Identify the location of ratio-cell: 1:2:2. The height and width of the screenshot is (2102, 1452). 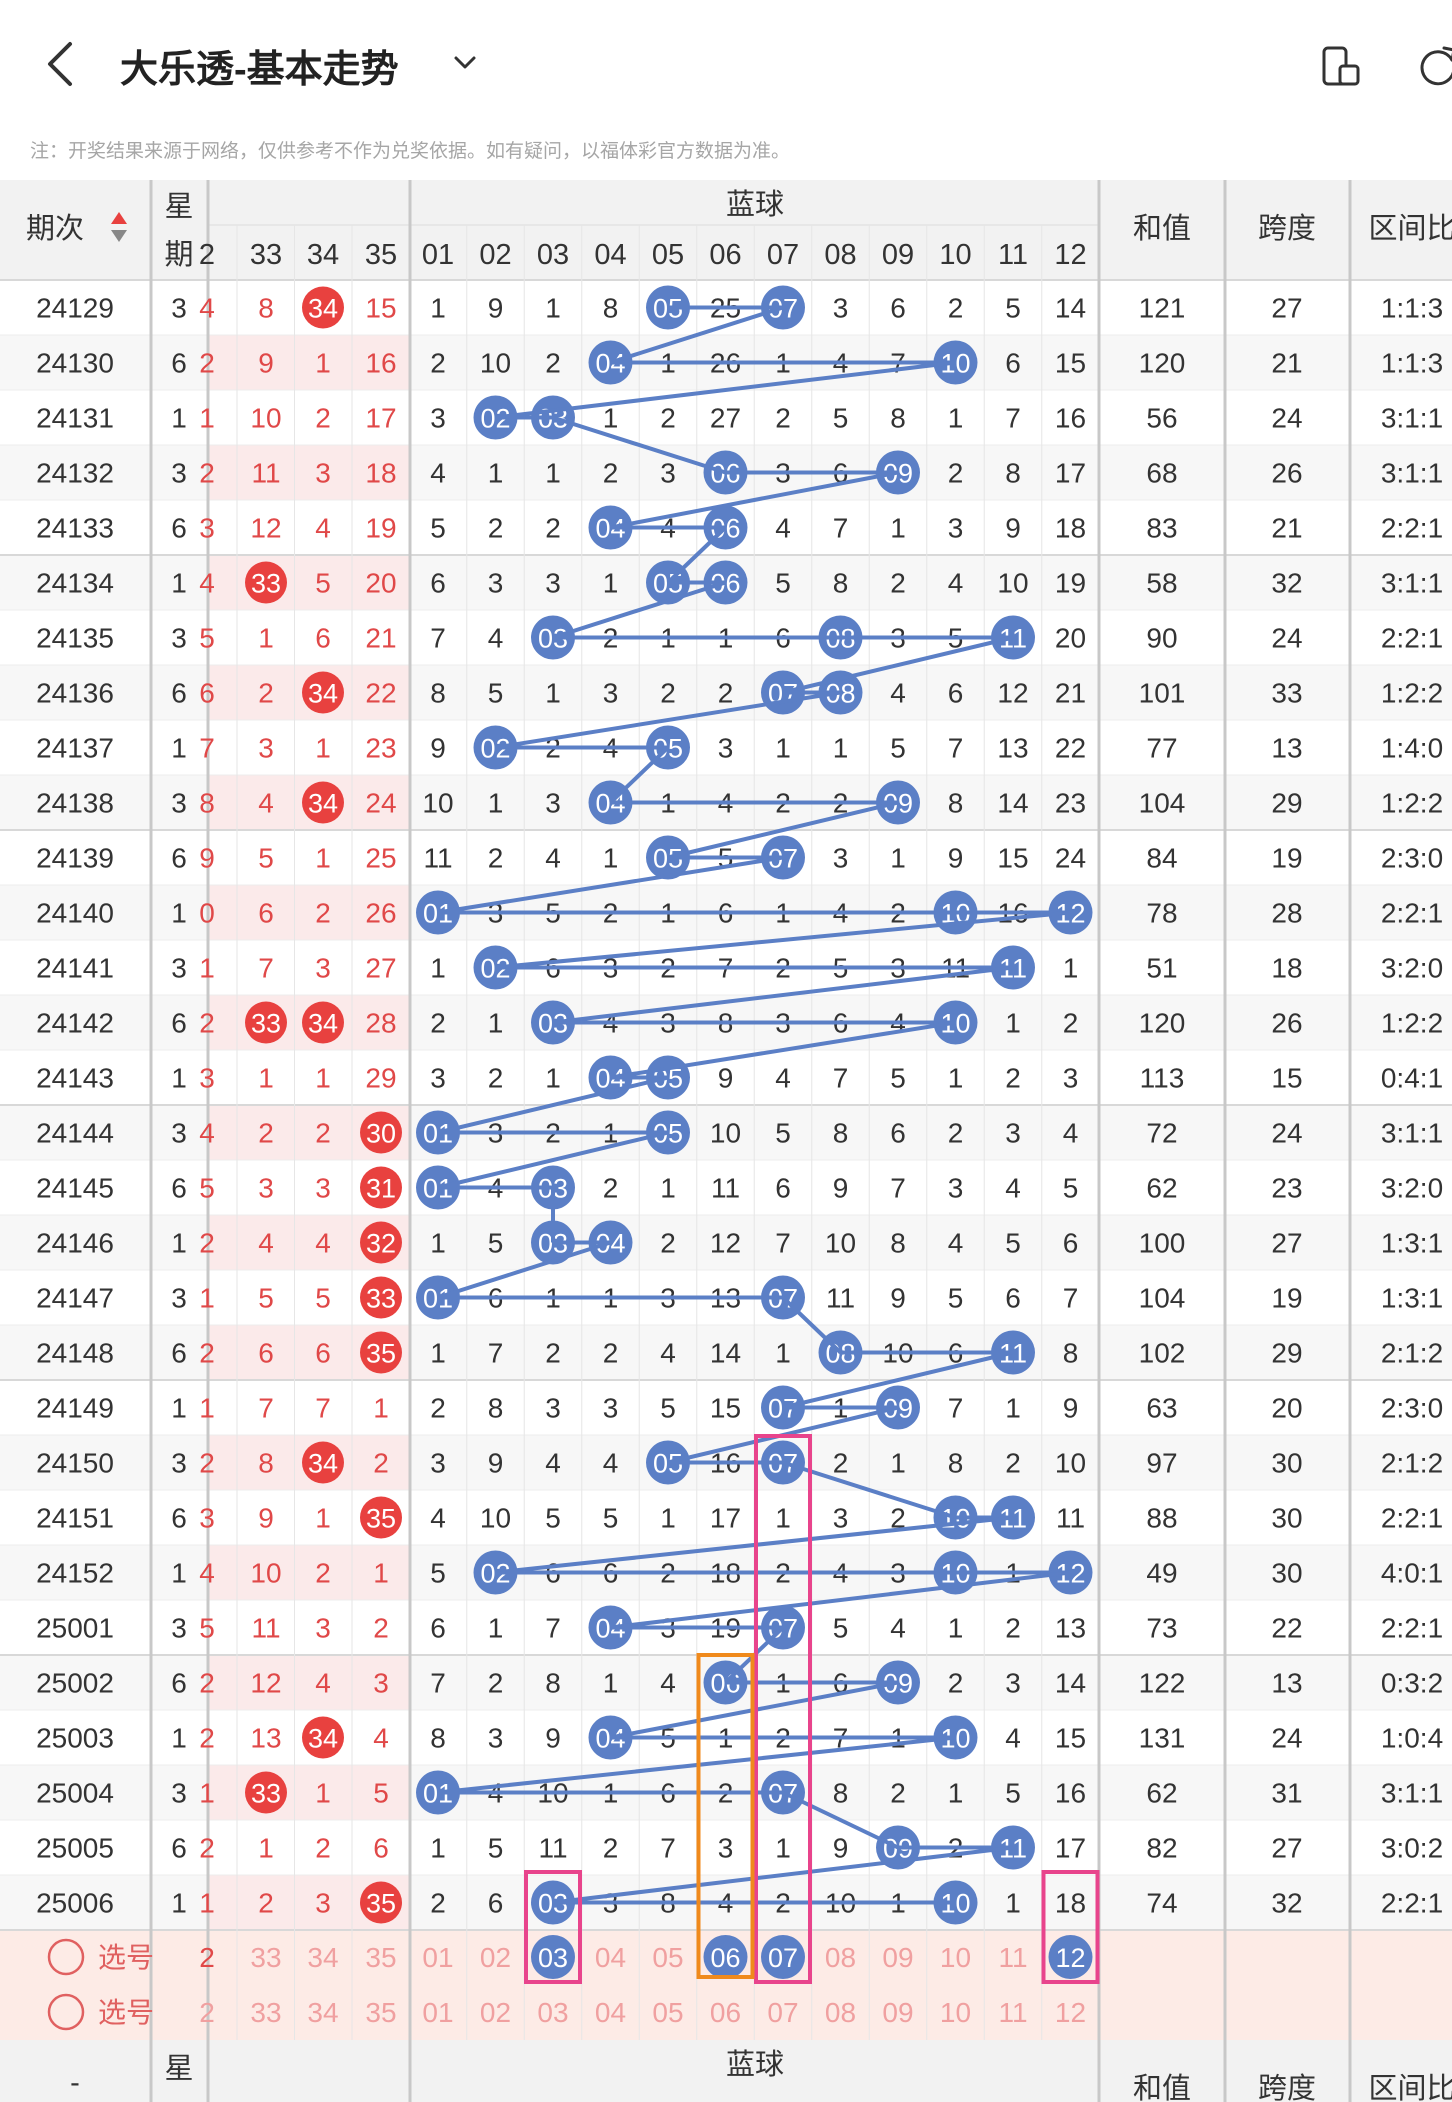
(1412, 1023).